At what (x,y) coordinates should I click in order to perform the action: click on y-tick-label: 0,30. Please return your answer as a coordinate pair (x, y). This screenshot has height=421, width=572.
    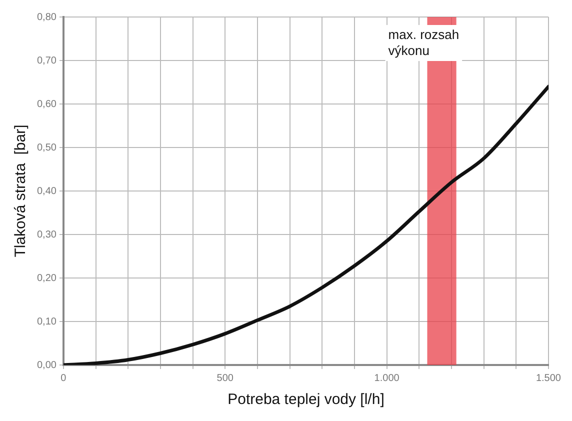
    Looking at the image, I should click on (46, 234).